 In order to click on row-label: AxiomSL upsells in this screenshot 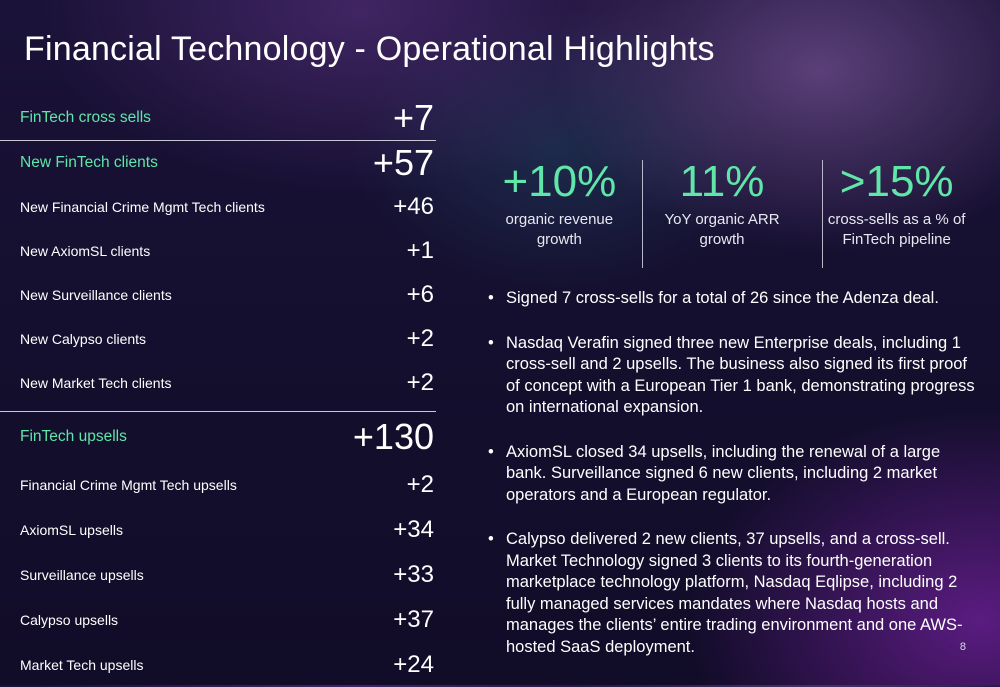, I will do `click(71, 529)`.